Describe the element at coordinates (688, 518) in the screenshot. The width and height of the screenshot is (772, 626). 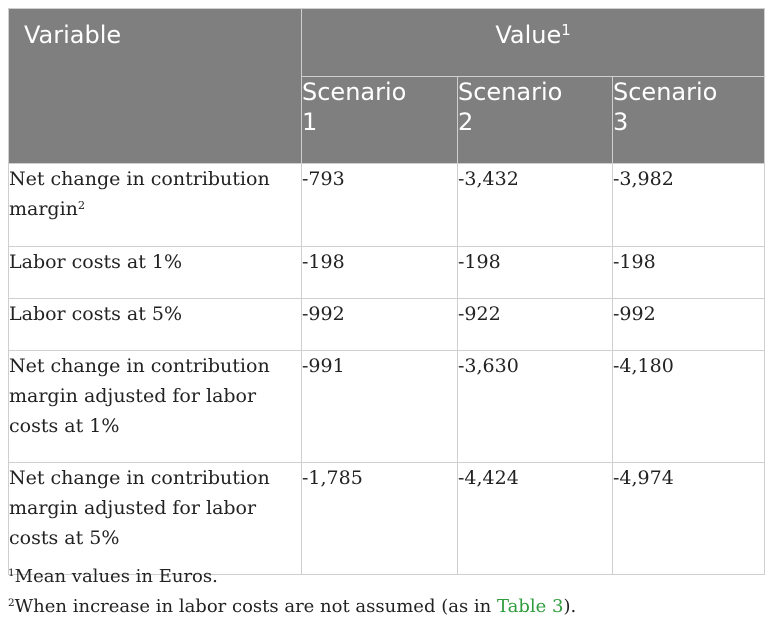
I see `value-cell-scenario-3: -4,974` at that location.